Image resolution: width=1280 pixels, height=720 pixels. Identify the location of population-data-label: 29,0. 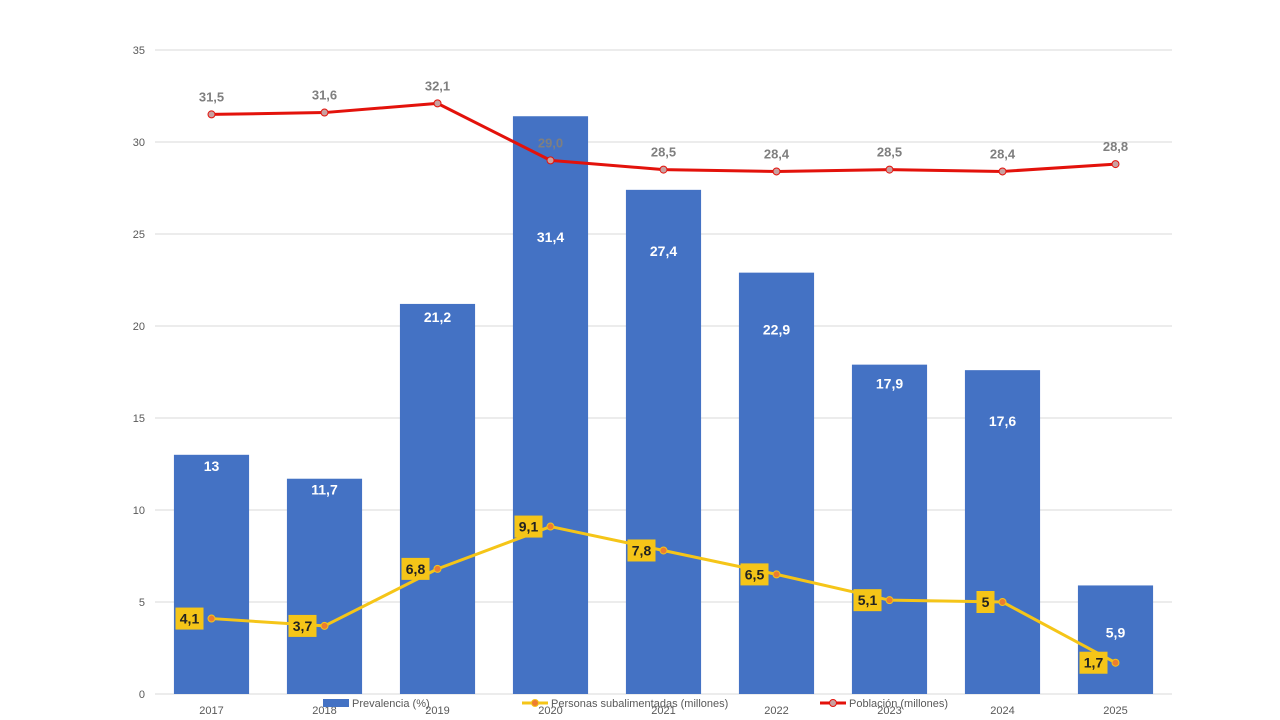
(550, 142).